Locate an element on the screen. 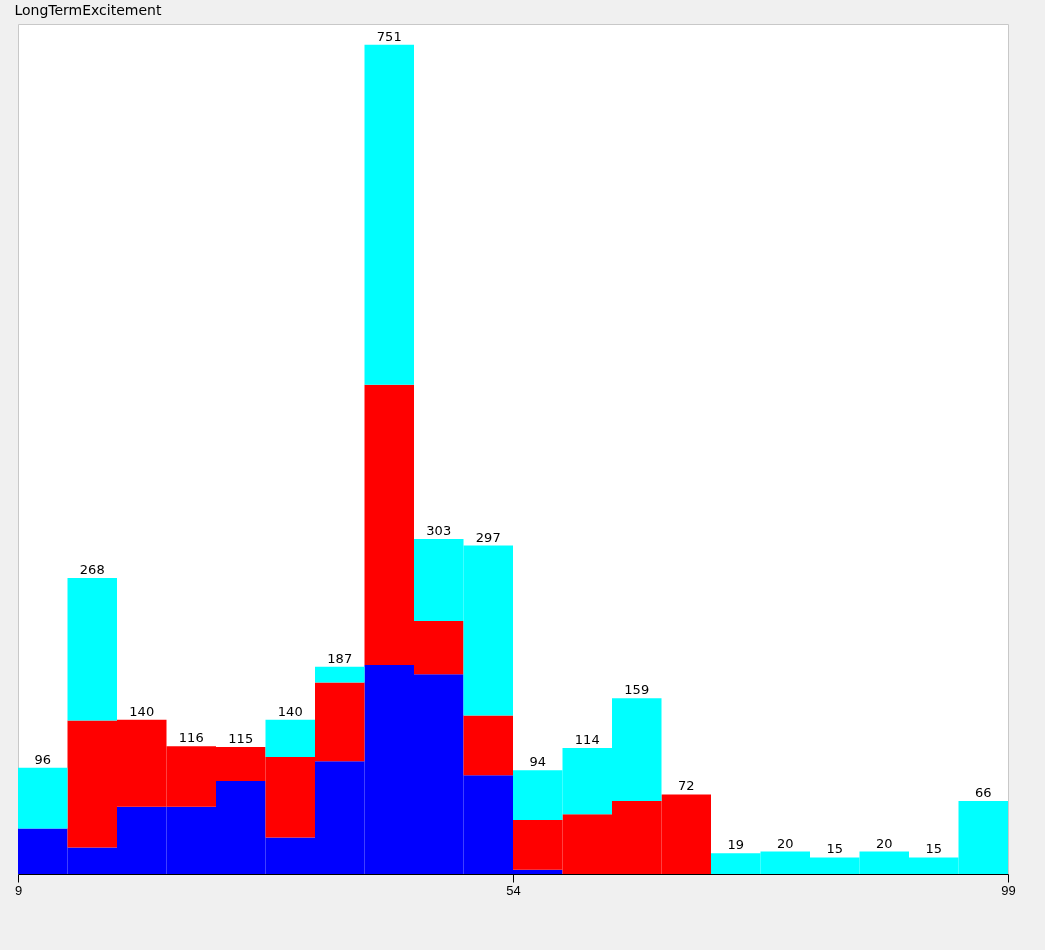 The width and height of the screenshot is (1045, 950). annotation: 96 is located at coordinates (43, 759).